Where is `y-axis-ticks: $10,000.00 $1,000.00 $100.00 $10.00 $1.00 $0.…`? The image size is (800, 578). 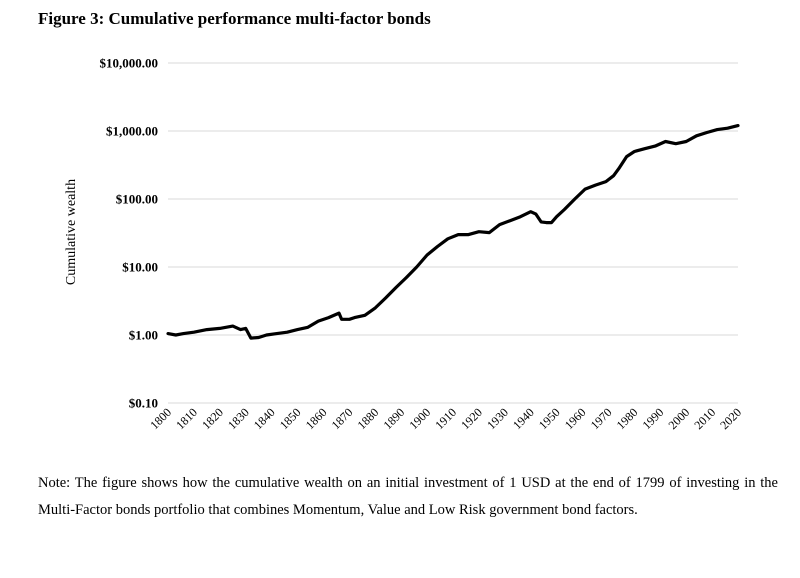 y-axis-ticks: $10,000.00 $1,000.00 $100.00 $10.00 $1.00 $0.… is located at coordinates (129, 233).